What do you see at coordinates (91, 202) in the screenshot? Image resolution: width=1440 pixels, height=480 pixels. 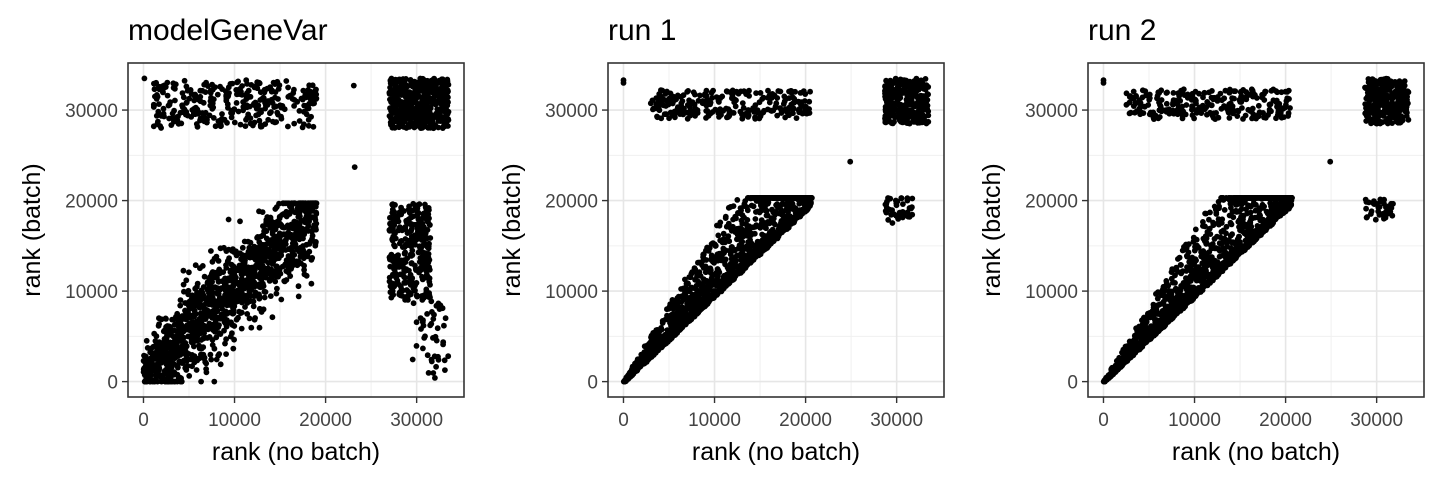 I see `y-tick-label: 20000` at bounding box center [91, 202].